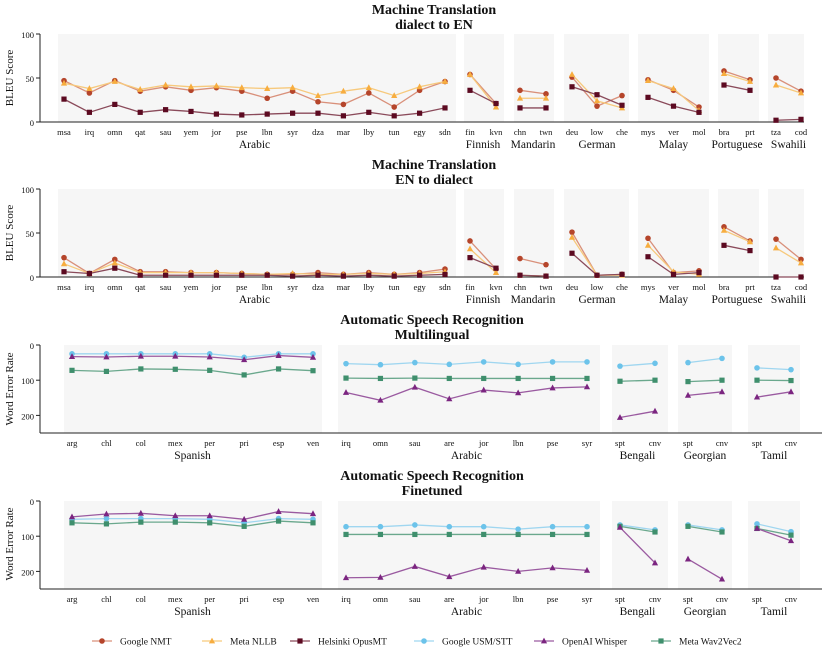 The width and height of the screenshot is (830, 656). I want to click on x-tick-label: qat, so click(140, 287).